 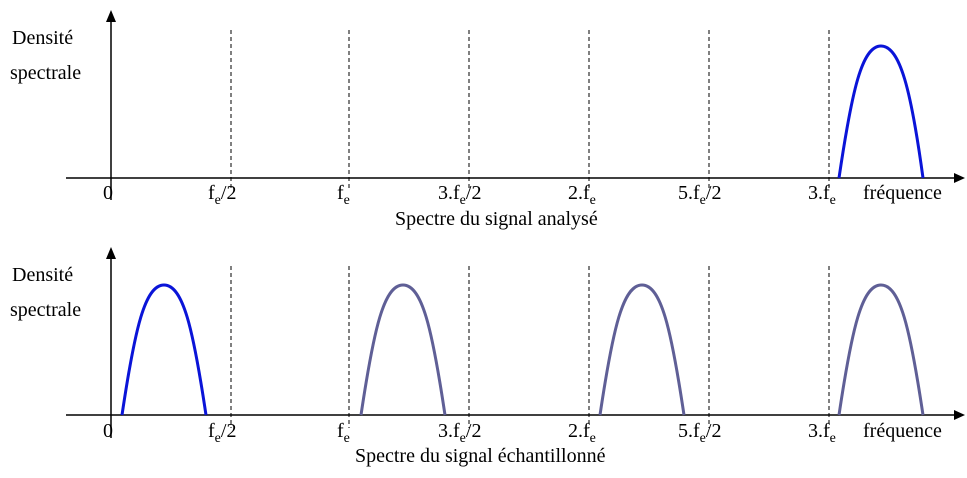 I want to click on panel-caption: Spectre du signal analysé, so click(x=496, y=219).